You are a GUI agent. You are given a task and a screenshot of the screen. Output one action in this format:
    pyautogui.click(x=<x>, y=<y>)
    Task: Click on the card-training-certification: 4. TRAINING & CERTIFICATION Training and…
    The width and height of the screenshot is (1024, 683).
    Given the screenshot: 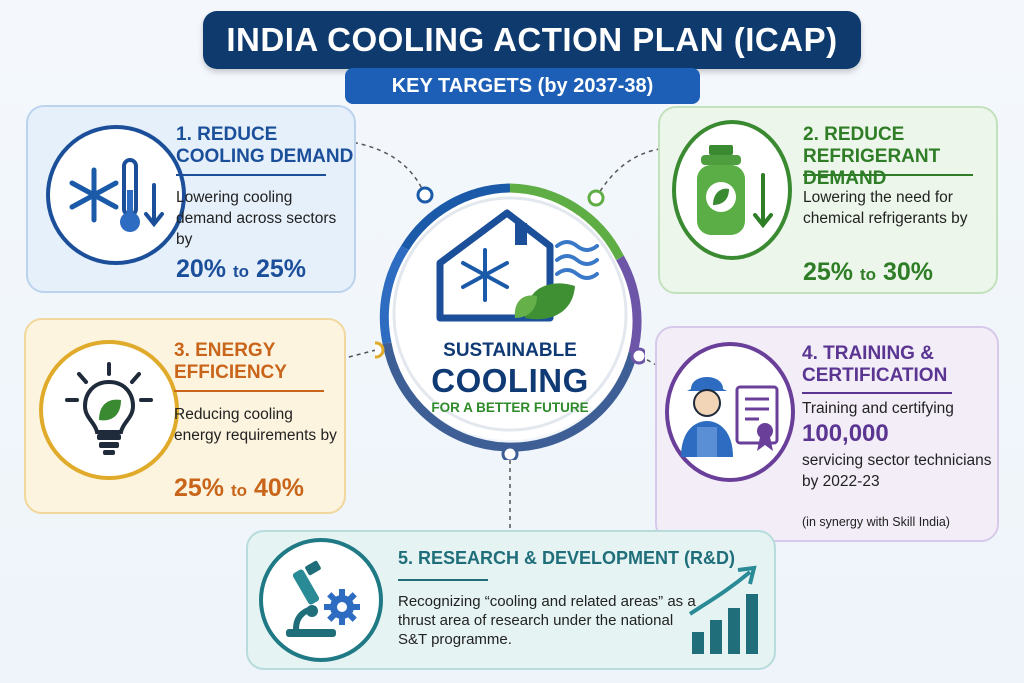 What is the action you would take?
    pyautogui.click(x=827, y=434)
    